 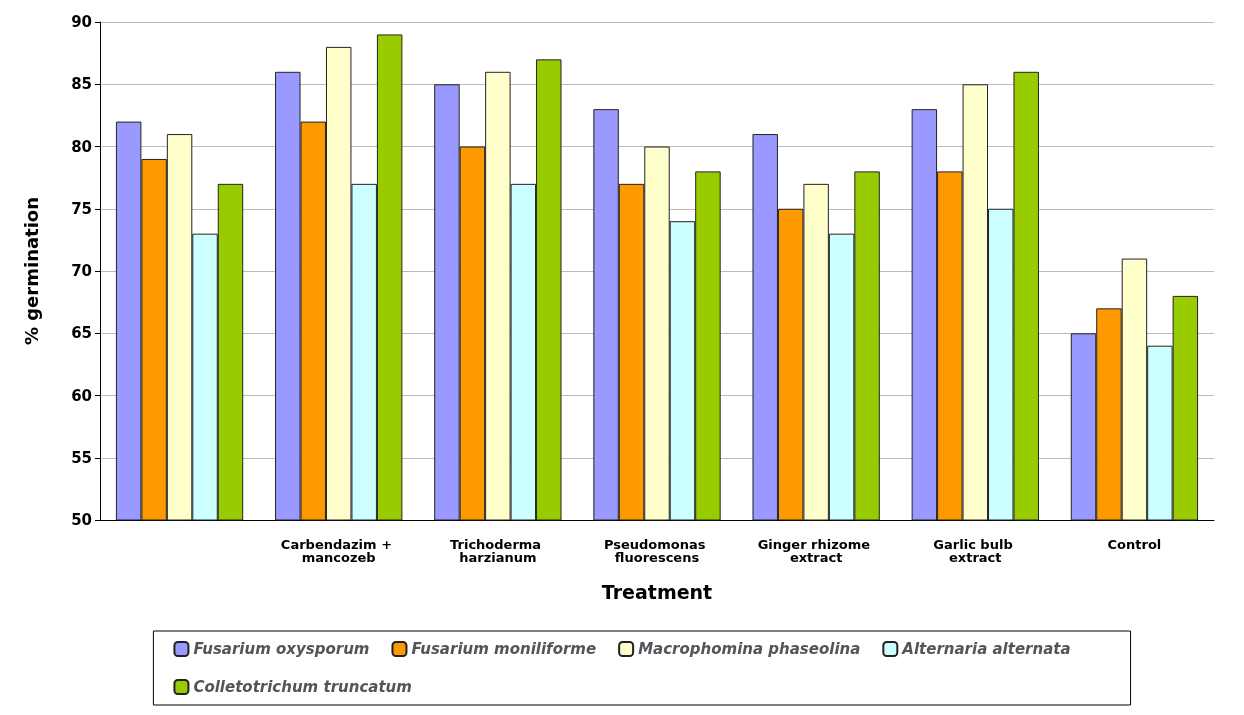 I want to click on x-tick-label: Ginger rhizome extract, so click(x=816, y=551).